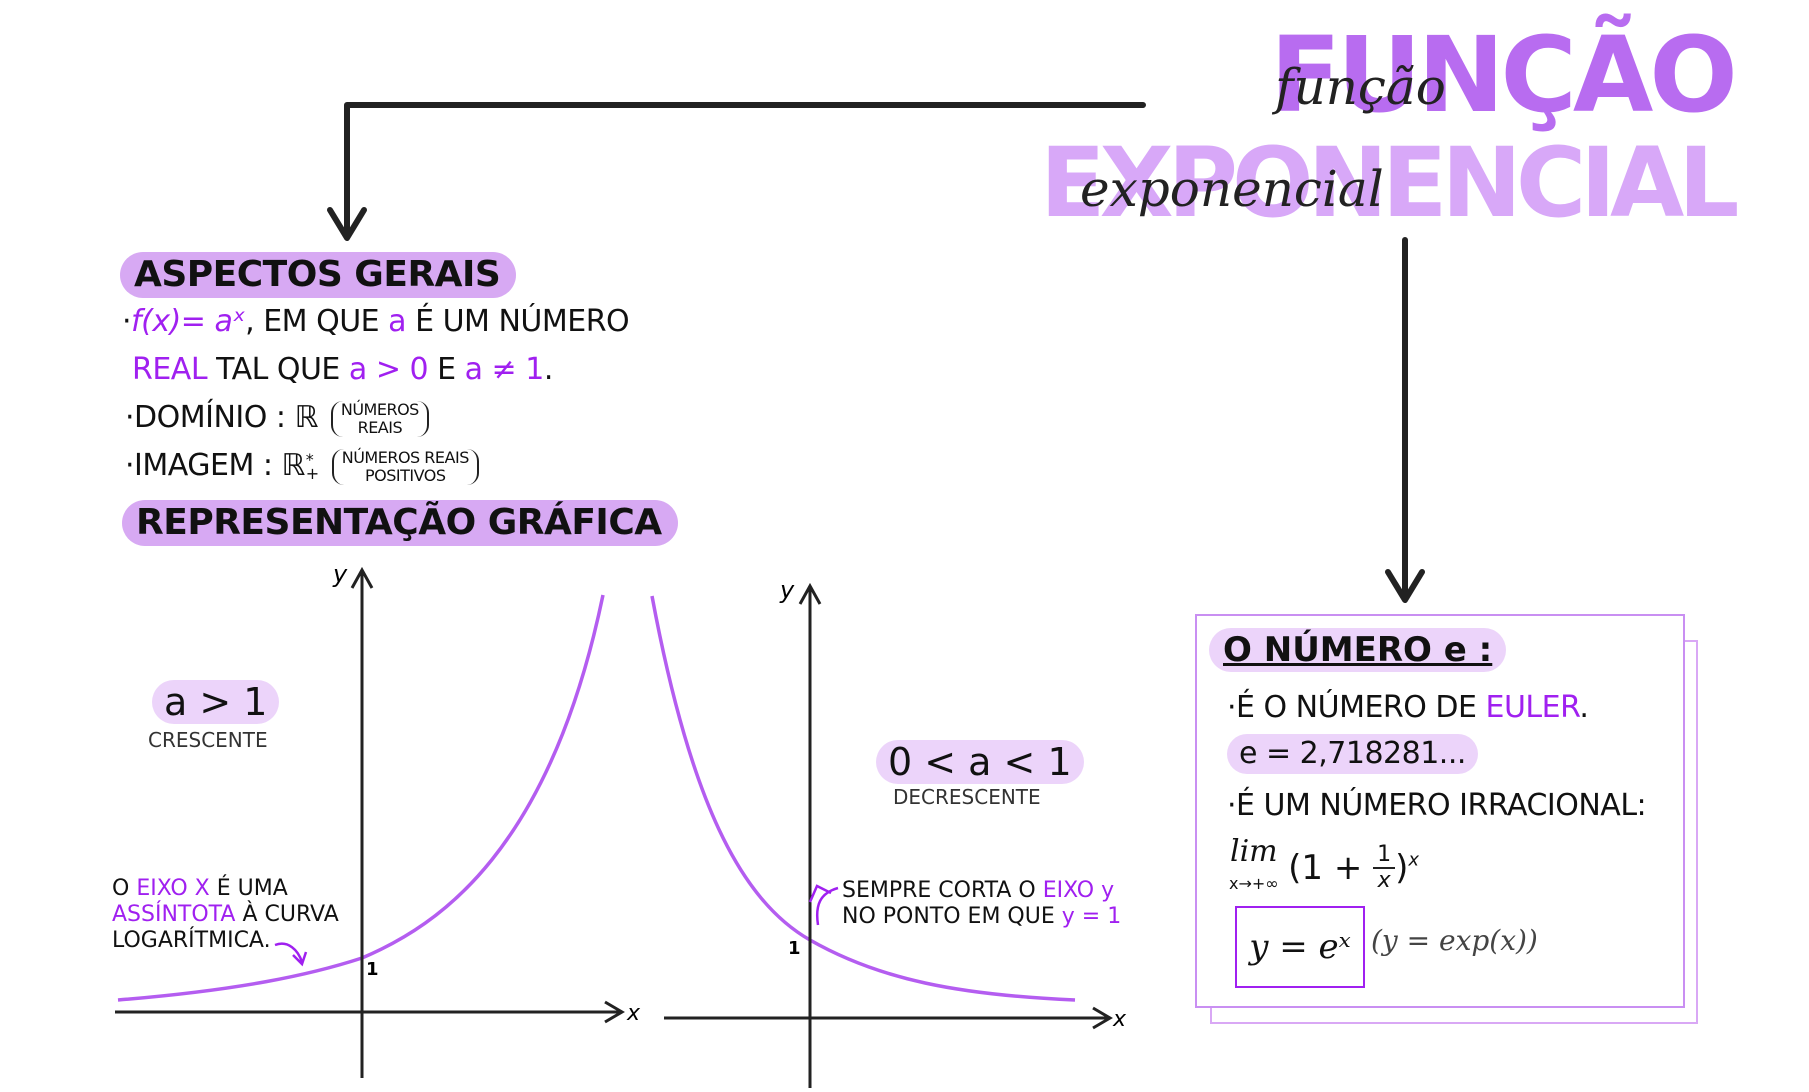  Describe the element at coordinates (1254, 883) in the screenshot. I see `lim-subscript: x→+∞` at that location.